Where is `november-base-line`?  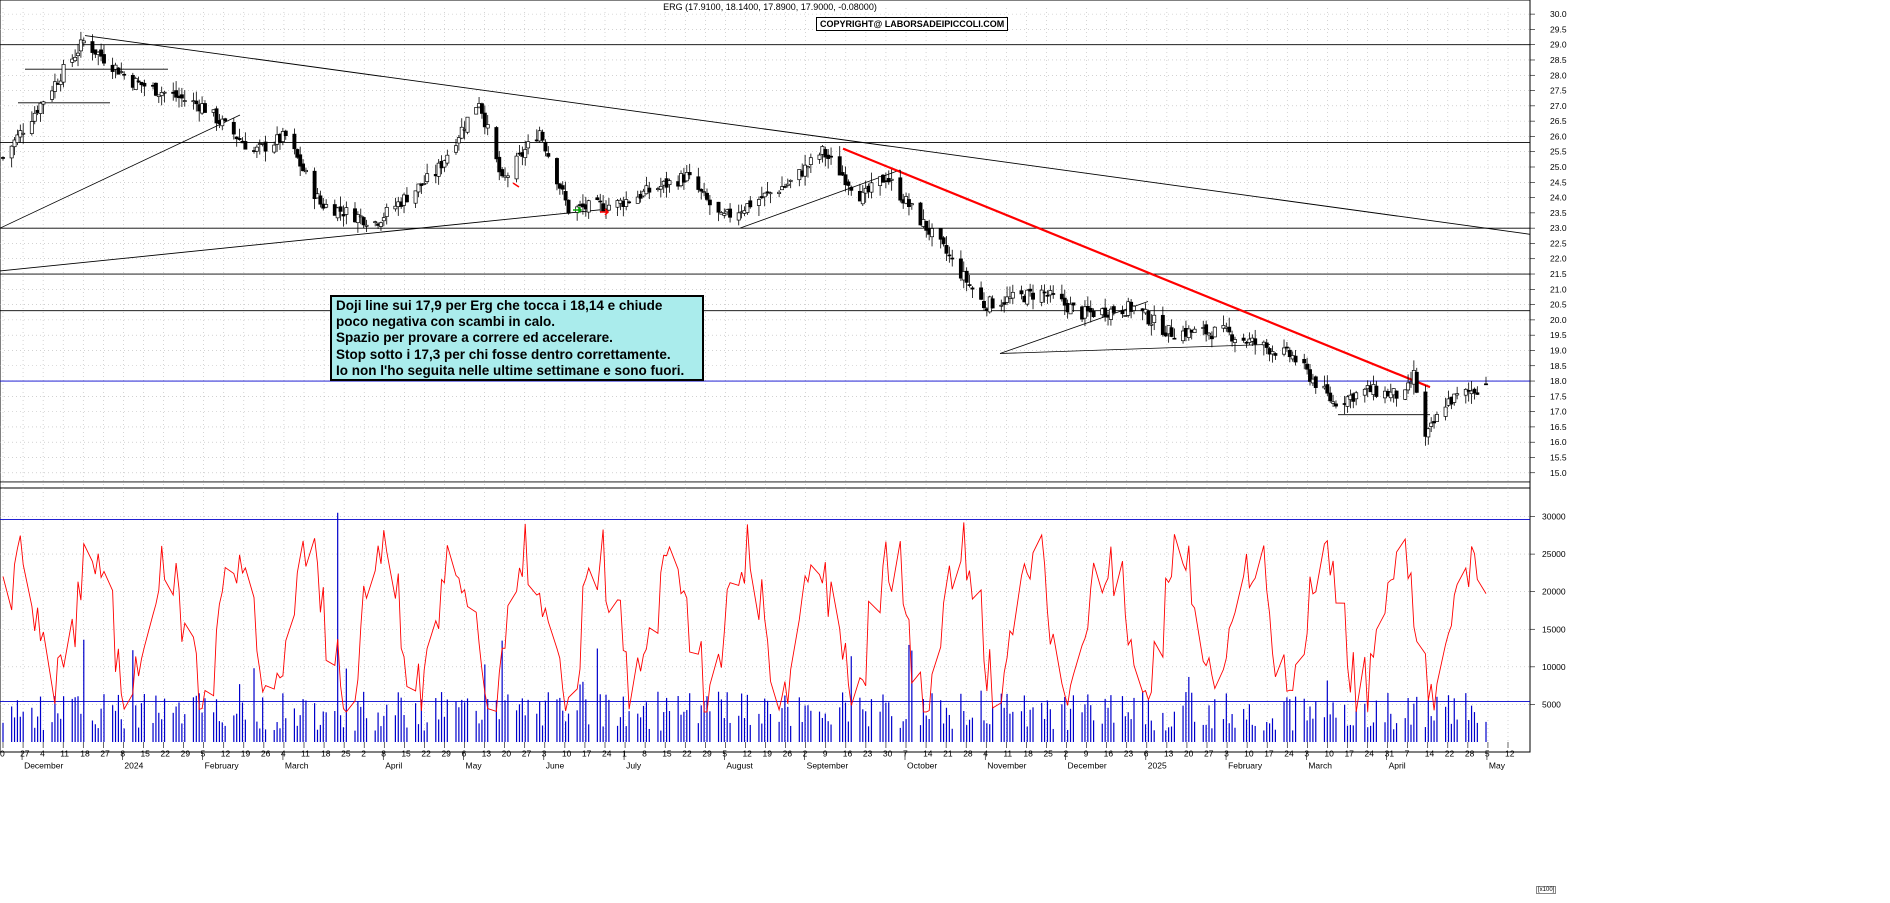
november-base-line is located at coordinates (1135, 348).